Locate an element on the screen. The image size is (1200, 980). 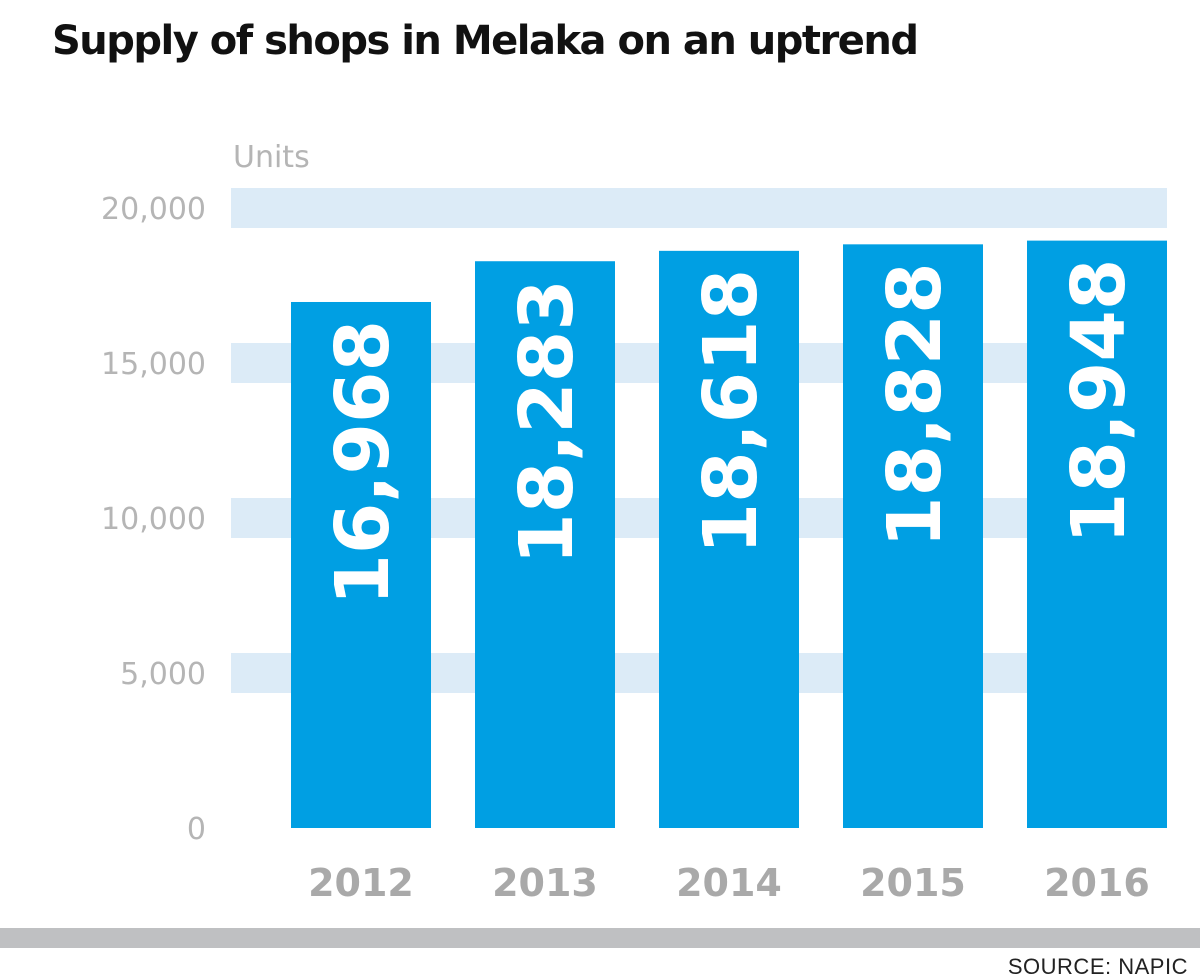
bar-2016 is located at coordinates (1097, 534).